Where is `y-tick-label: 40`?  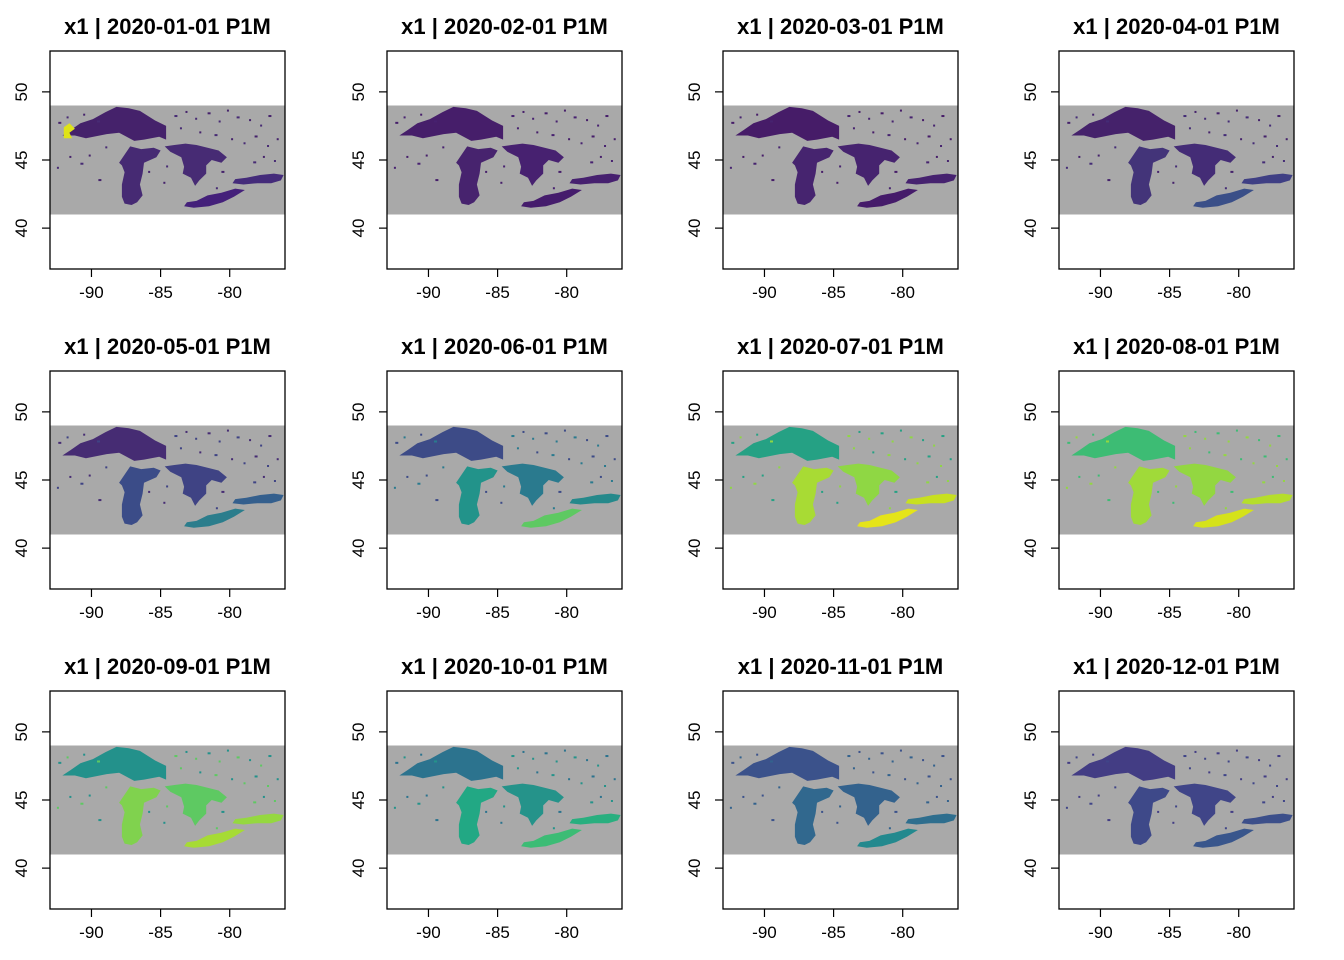
y-tick-label: 40 is located at coordinates (358, 228).